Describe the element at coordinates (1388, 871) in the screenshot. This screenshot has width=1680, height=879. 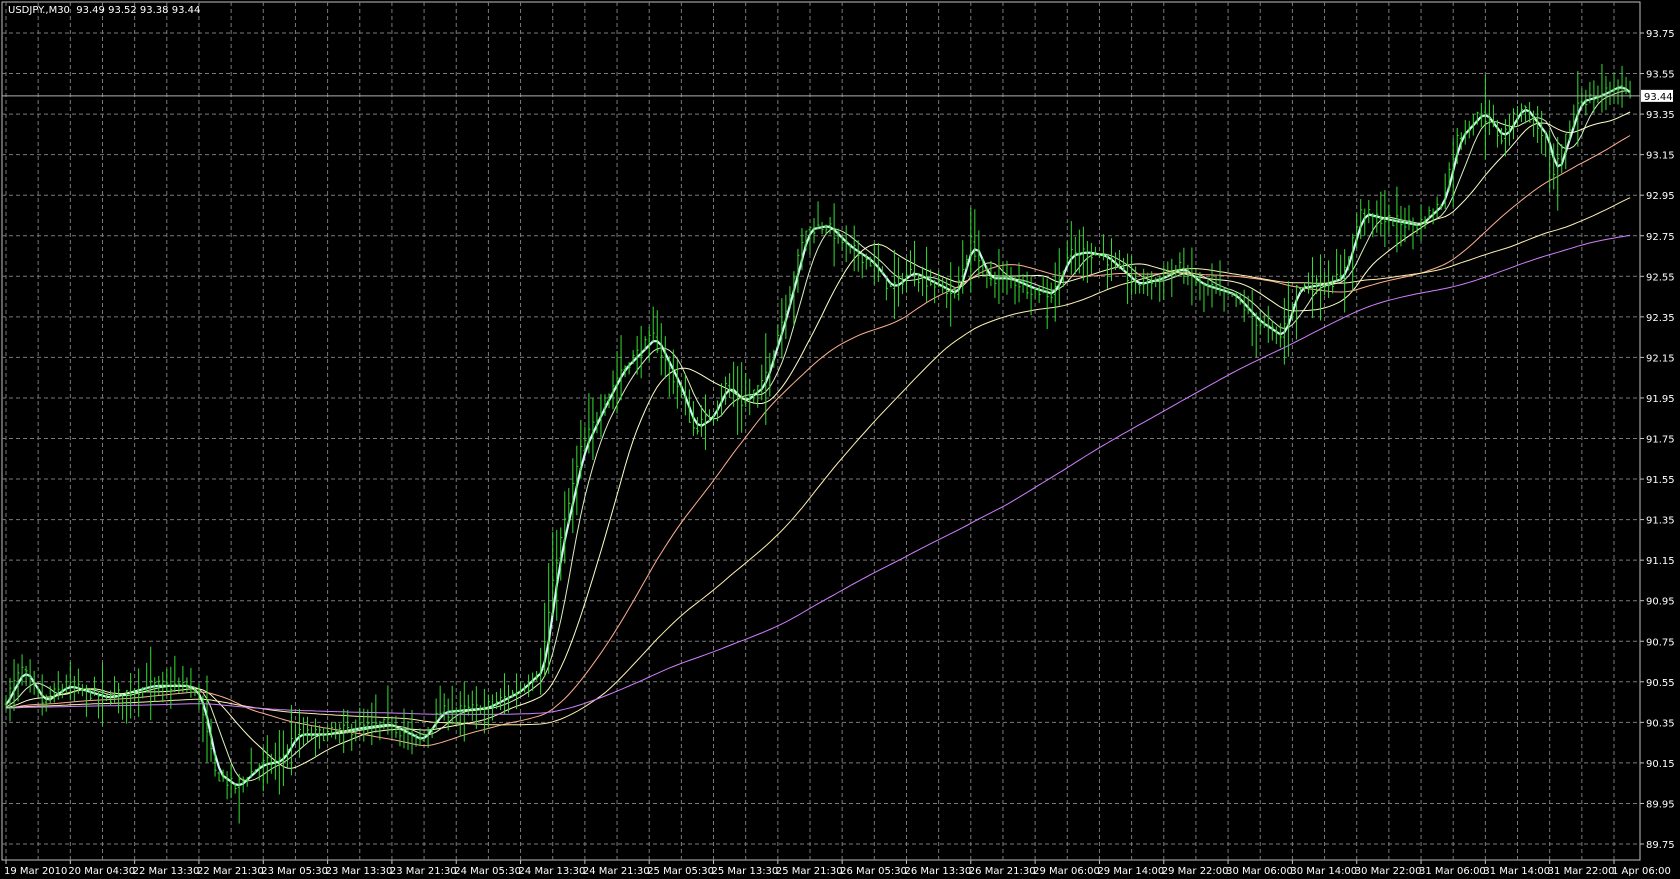
I see `x-tick-label: 30 Mar 22:00` at that location.